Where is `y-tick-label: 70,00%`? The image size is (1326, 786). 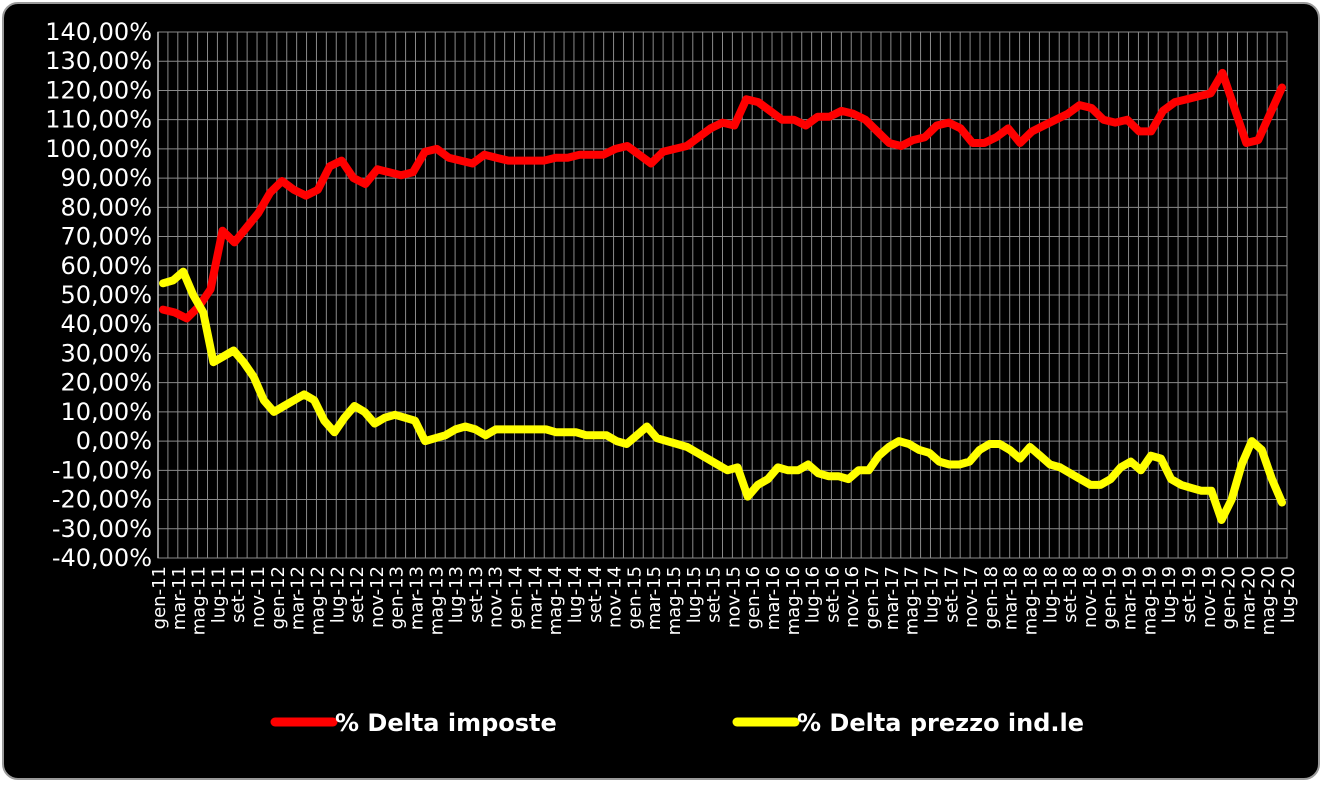
y-tick-label: 70,00% is located at coordinates (106, 237).